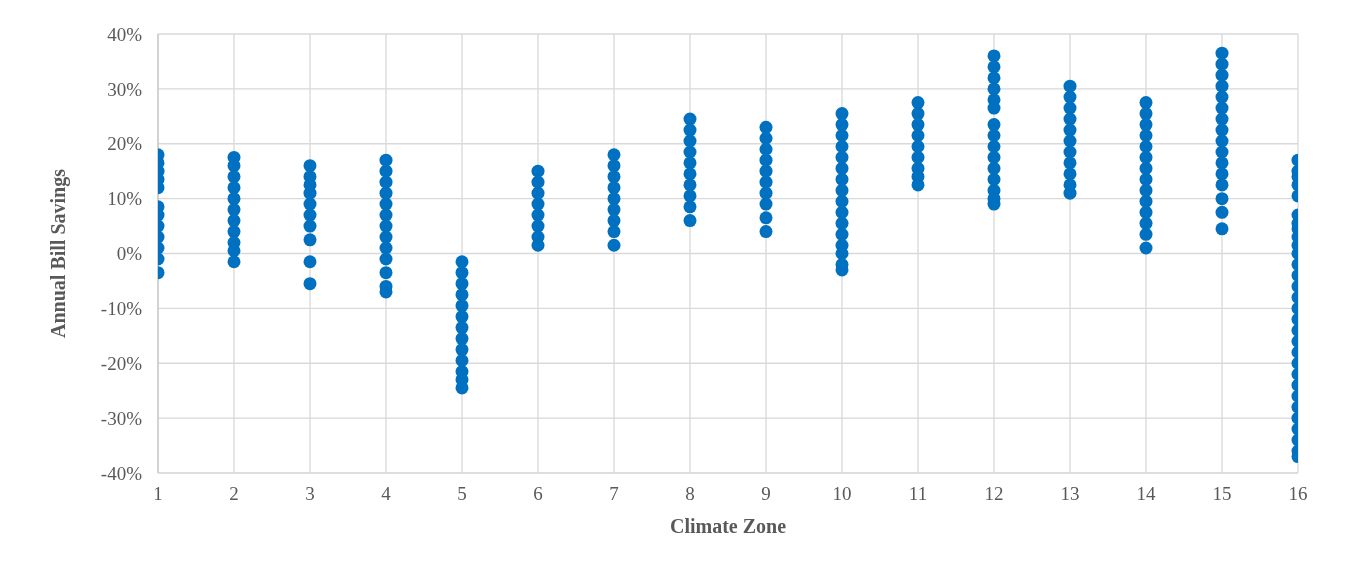 This screenshot has height=578, width=1348. What do you see at coordinates (386, 494) in the screenshot?
I see `x-tick-label: 4` at bounding box center [386, 494].